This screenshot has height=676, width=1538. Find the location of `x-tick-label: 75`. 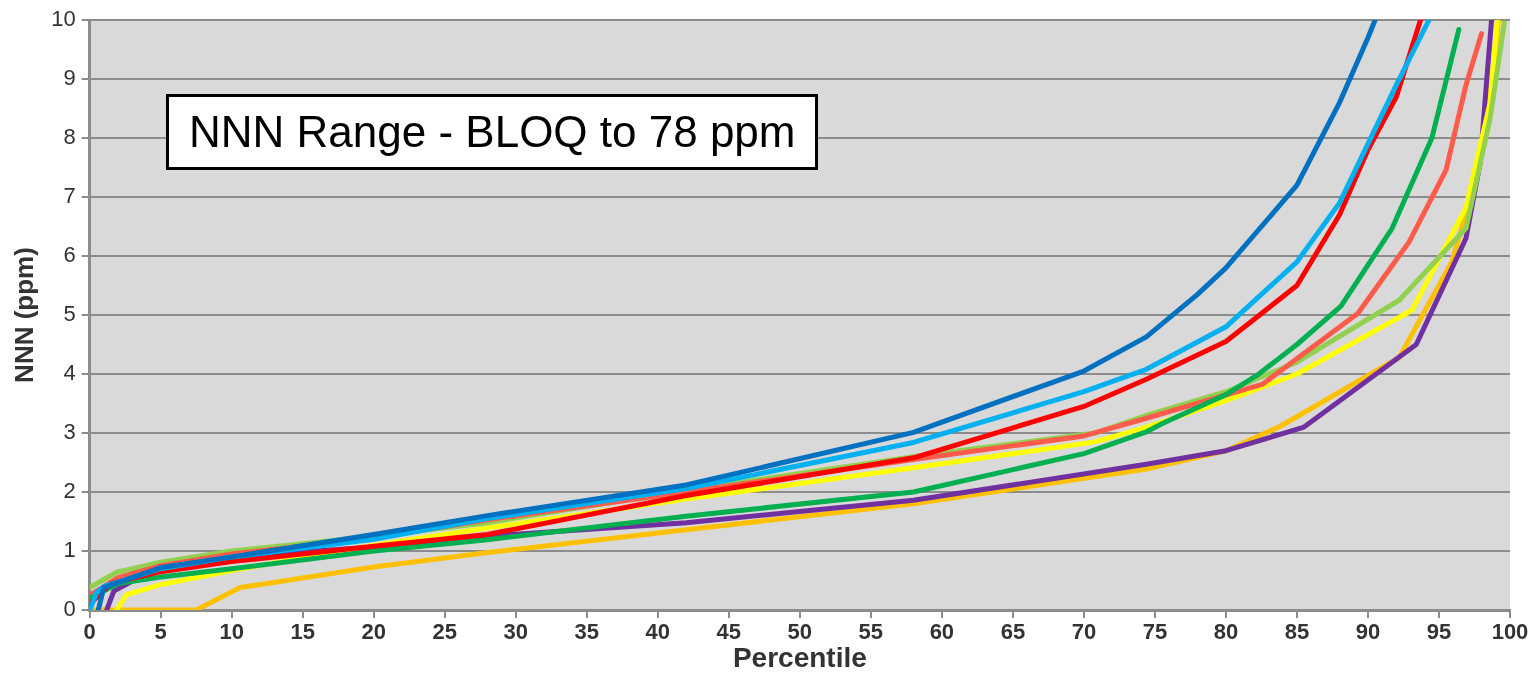

x-tick-label: 75 is located at coordinates (1155, 632).